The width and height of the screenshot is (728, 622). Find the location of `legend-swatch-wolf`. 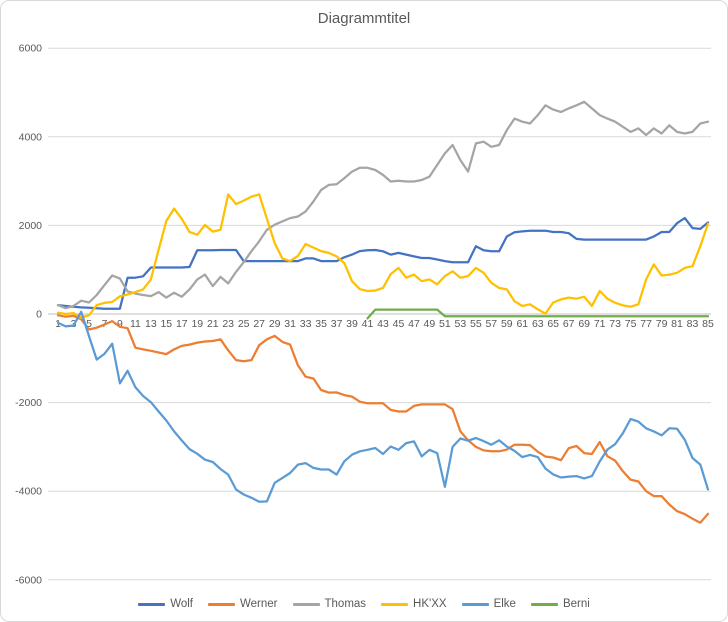

legend-swatch-wolf is located at coordinates (152, 604).